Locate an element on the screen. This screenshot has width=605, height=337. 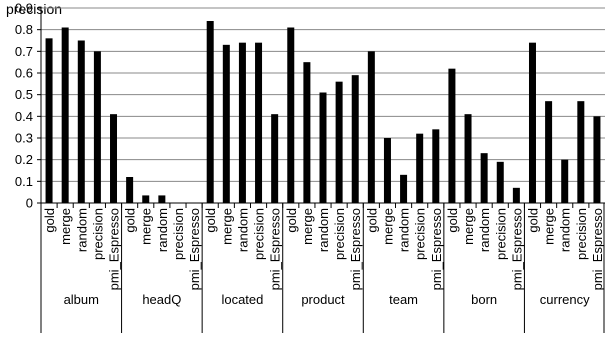
y-tick-label: 0.7 is located at coordinates (24, 51).